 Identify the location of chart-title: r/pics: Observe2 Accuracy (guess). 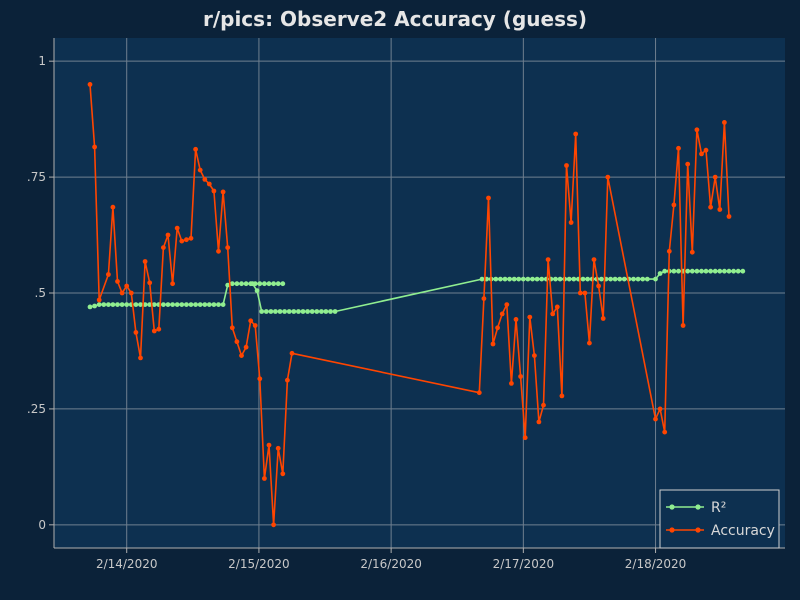
(395, 19).